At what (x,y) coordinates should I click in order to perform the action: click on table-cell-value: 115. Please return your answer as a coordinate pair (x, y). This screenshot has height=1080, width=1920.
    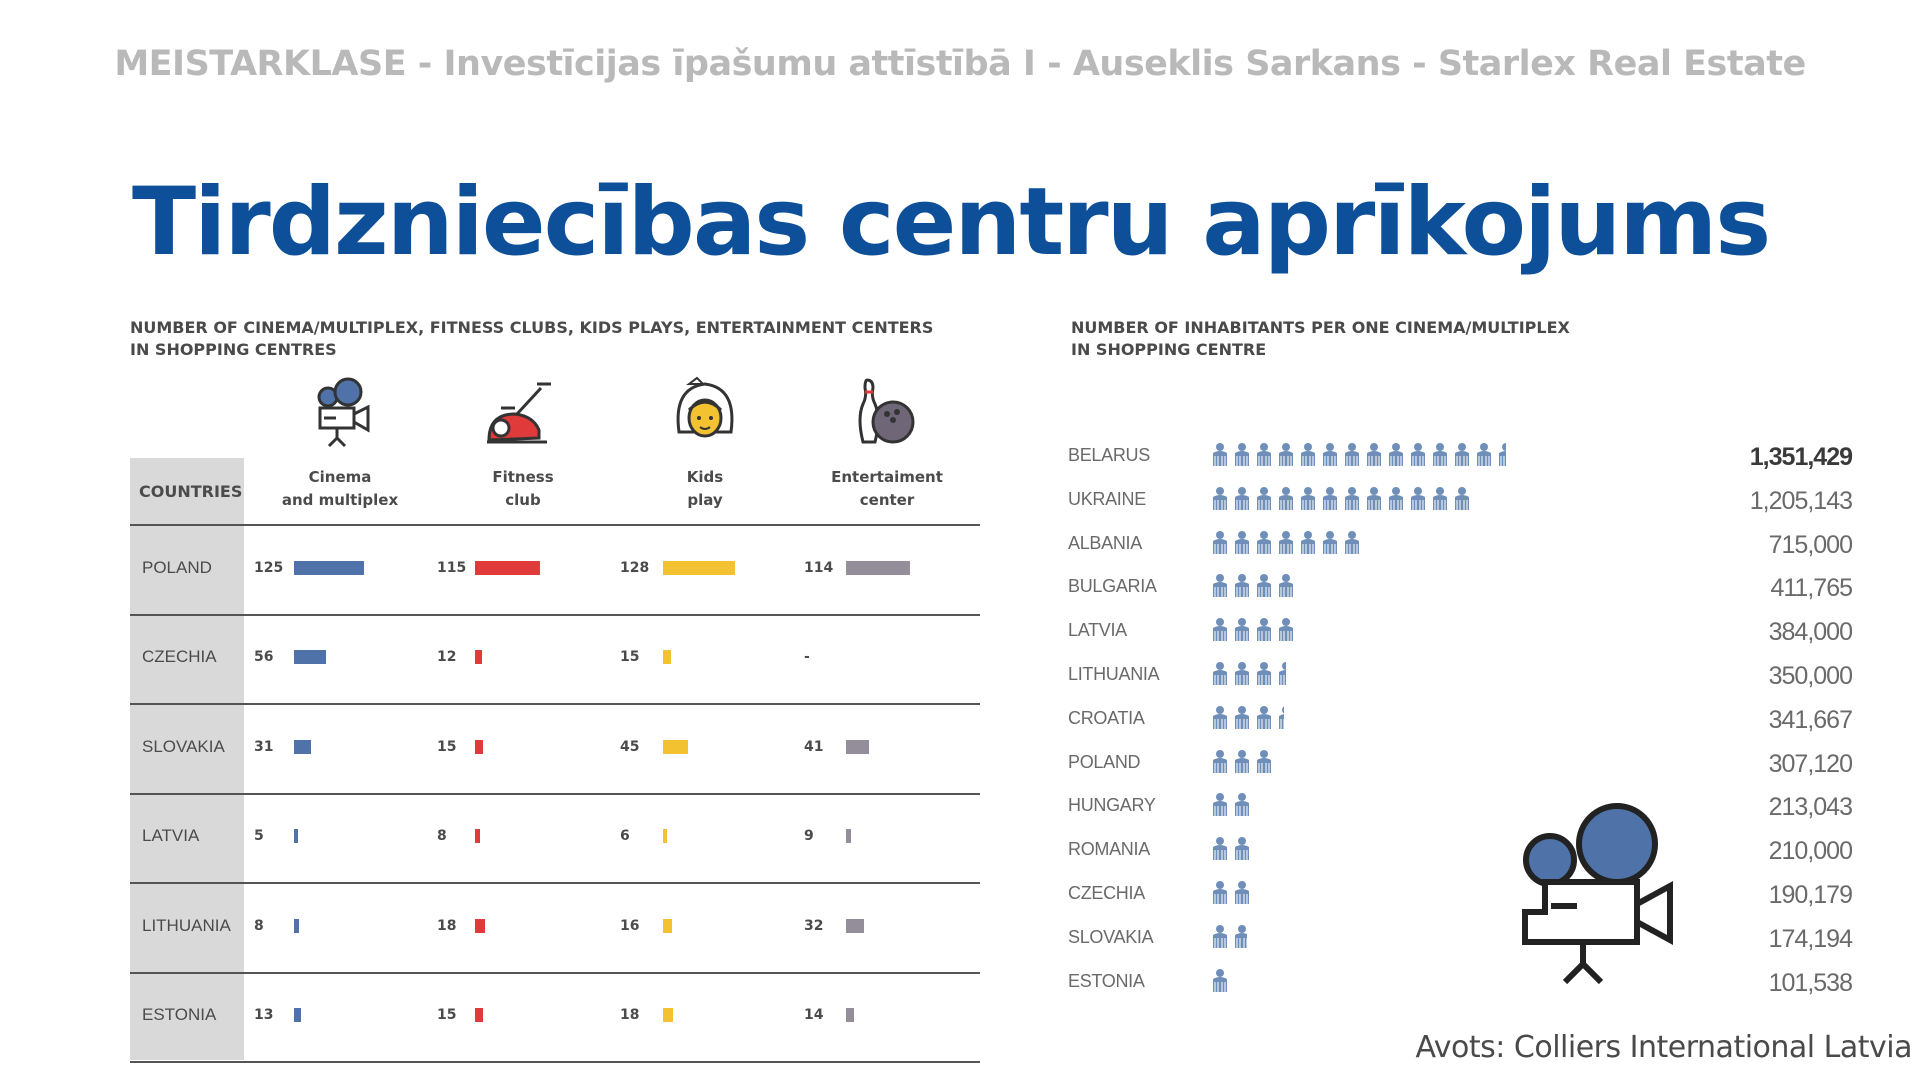
    Looking at the image, I should click on (452, 567).